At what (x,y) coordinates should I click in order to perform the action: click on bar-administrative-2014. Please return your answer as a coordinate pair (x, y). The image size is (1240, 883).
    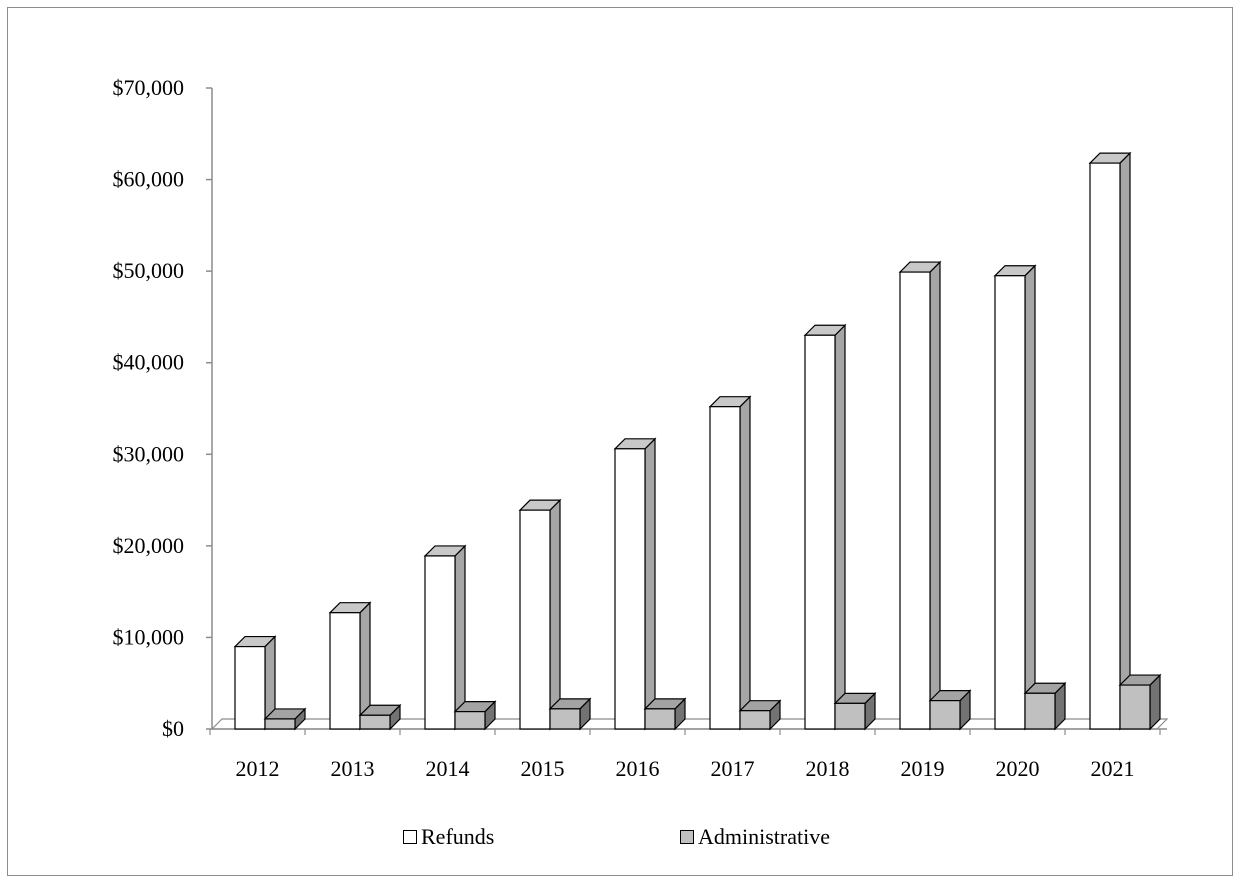
    Looking at the image, I should click on (475, 715).